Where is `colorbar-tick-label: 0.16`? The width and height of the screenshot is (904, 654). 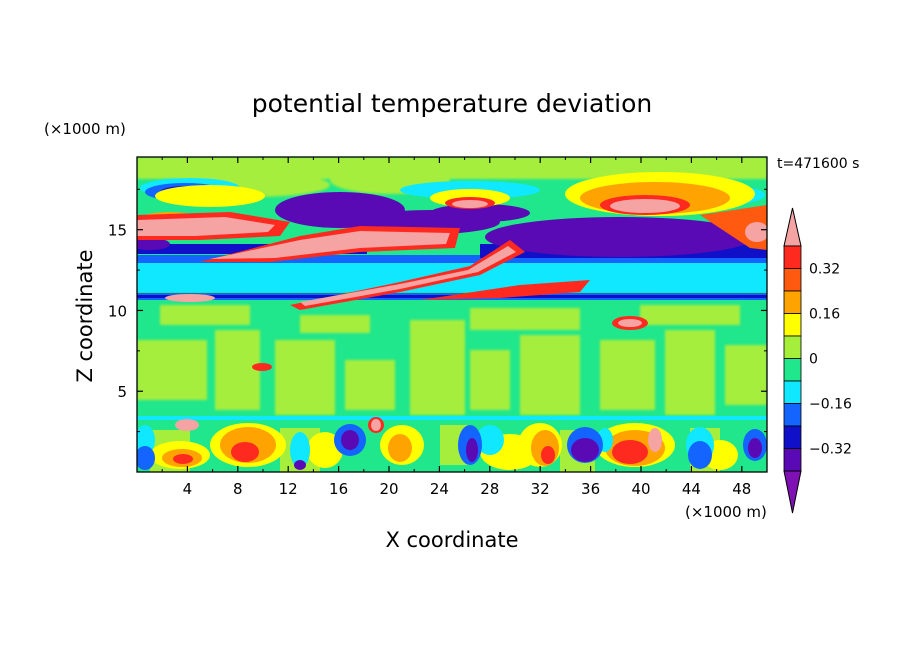 colorbar-tick-label: 0.16 is located at coordinates (824, 315).